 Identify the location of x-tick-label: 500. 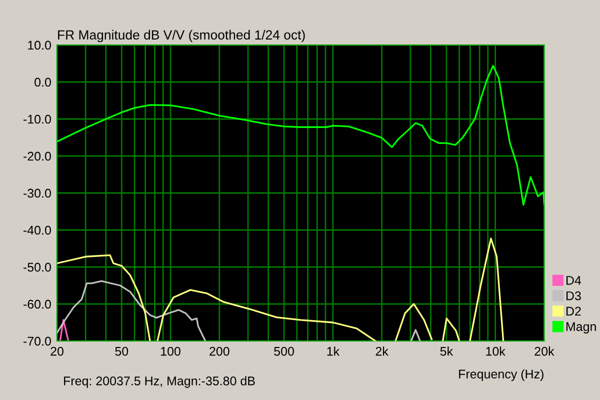
(284, 351).